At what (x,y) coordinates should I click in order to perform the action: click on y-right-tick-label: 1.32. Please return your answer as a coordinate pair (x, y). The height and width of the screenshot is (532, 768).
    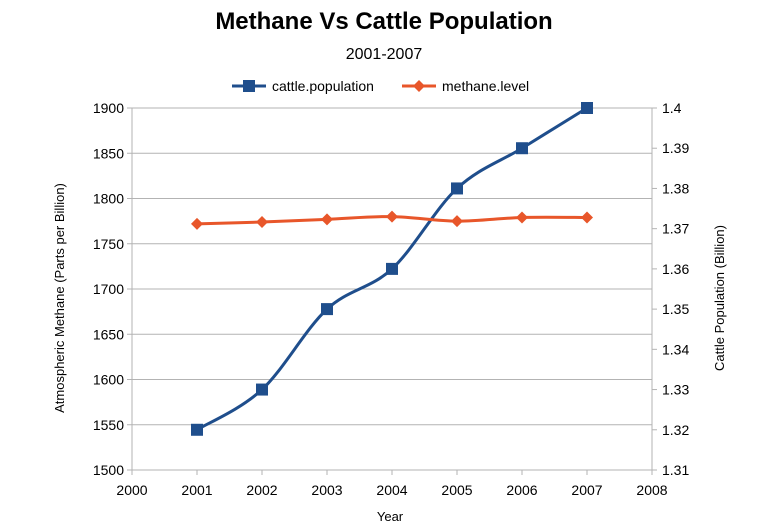
    Looking at the image, I should click on (675, 430).